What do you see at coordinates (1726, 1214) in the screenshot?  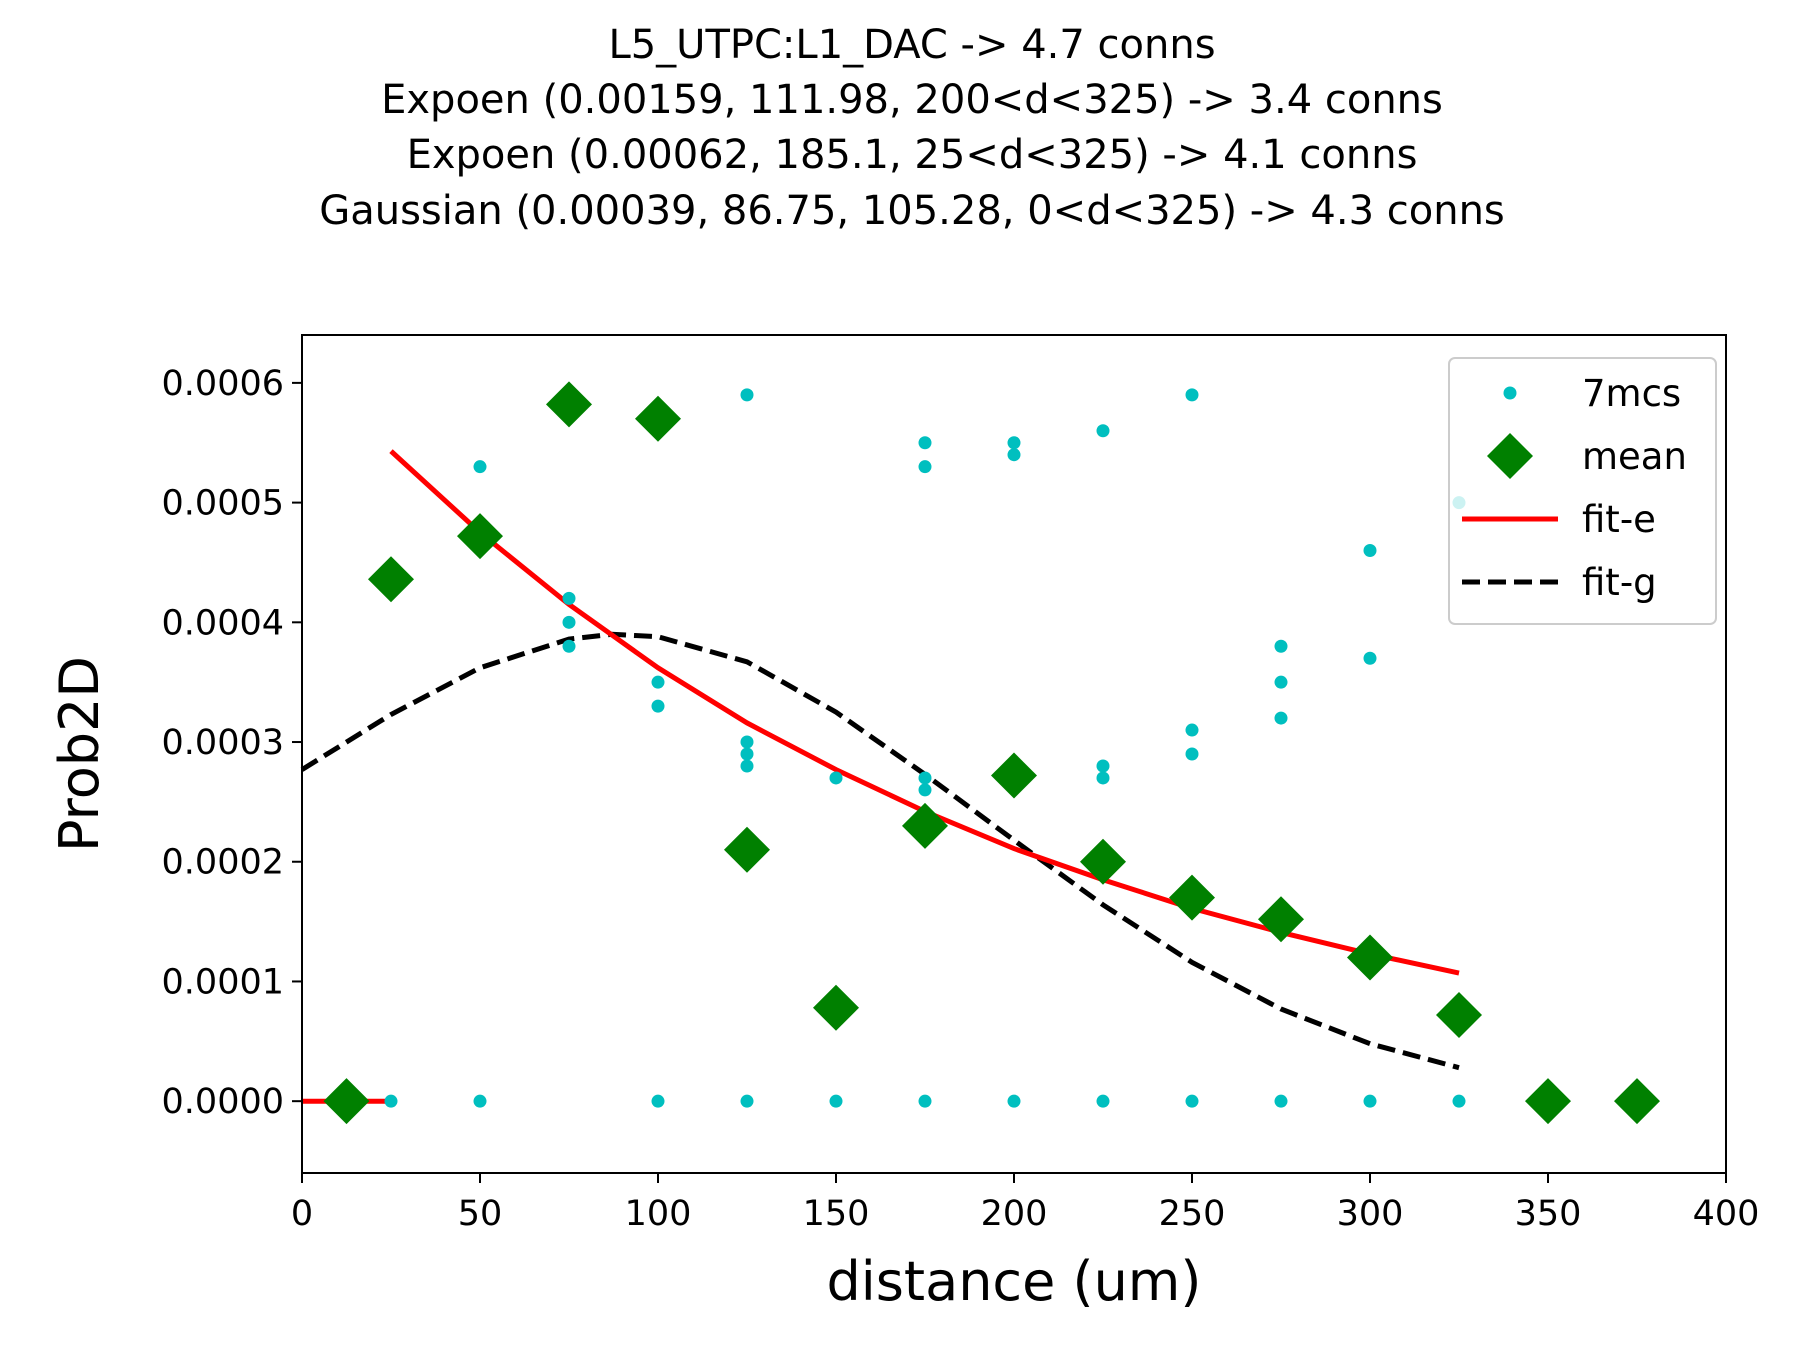 I see `x-tick-label-8: 400` at bounding box center [1726, 1214].